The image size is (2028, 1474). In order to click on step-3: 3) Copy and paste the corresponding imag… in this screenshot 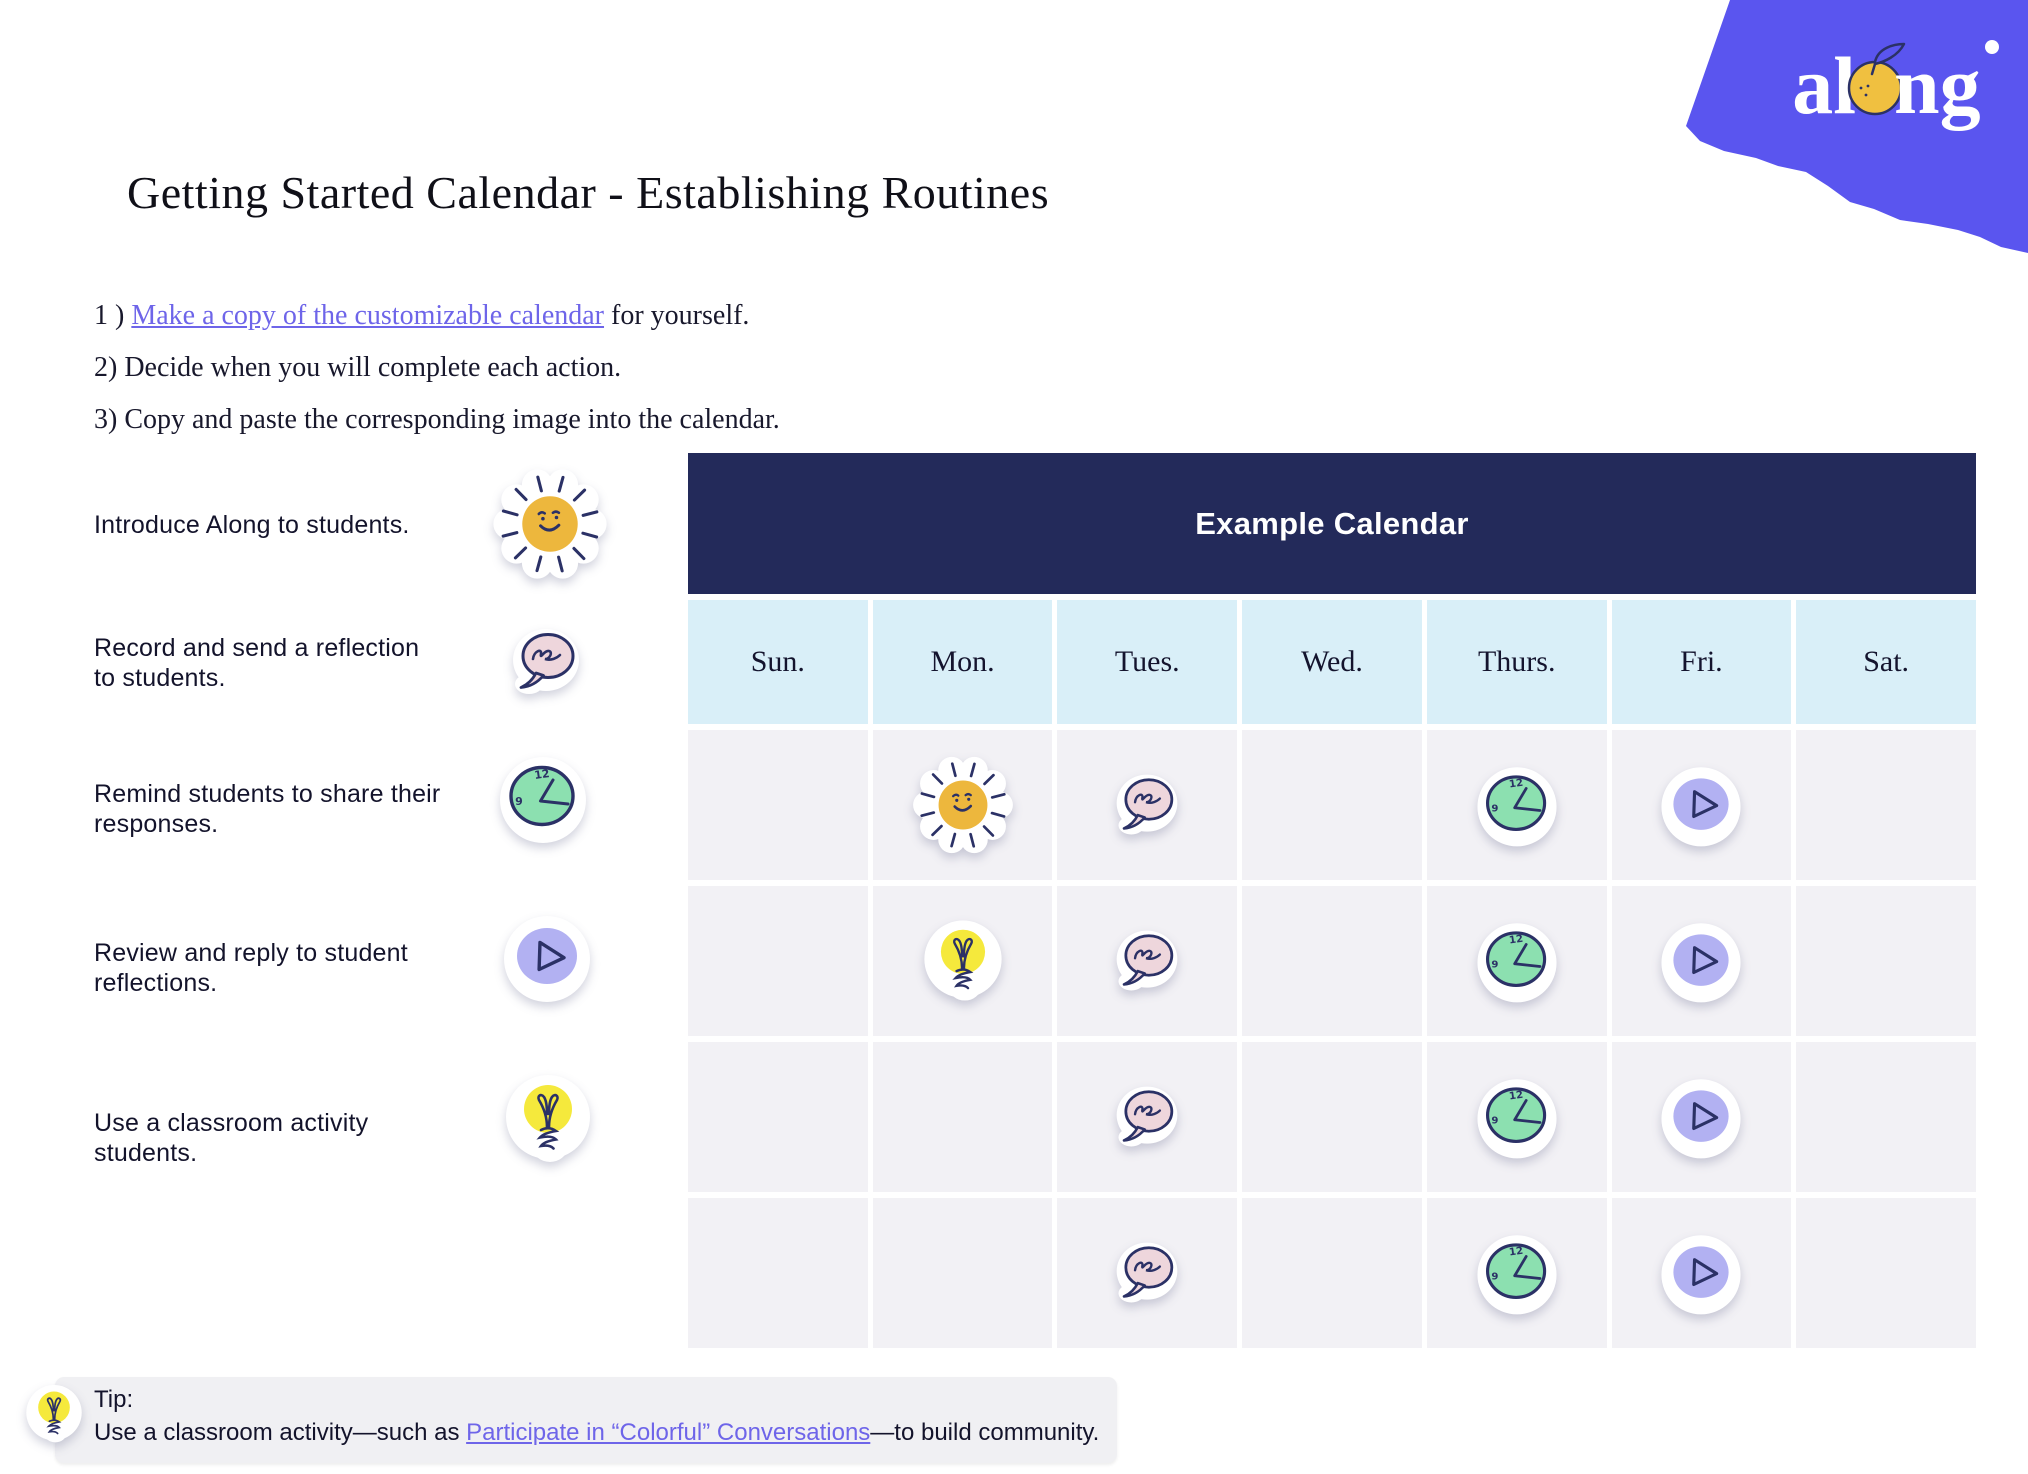, I will do `click(437, 419)`.